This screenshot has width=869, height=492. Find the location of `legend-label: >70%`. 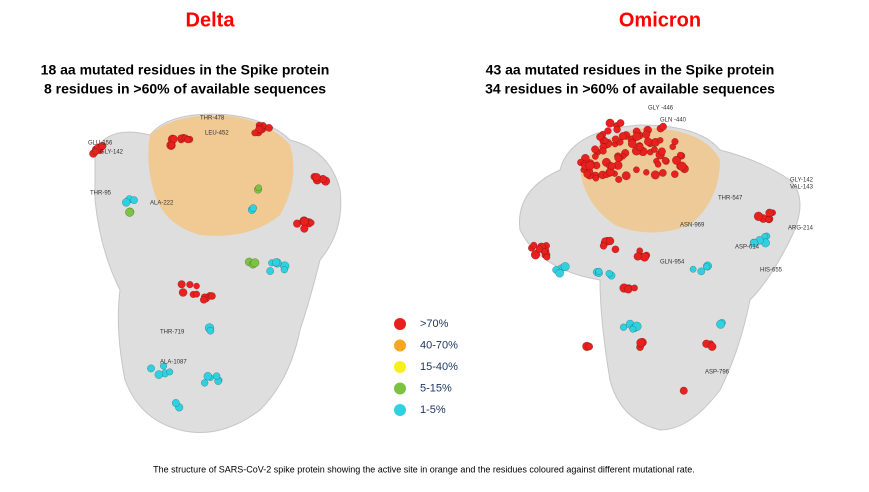

legend-label: >70% is located at coordinates (434, 324).